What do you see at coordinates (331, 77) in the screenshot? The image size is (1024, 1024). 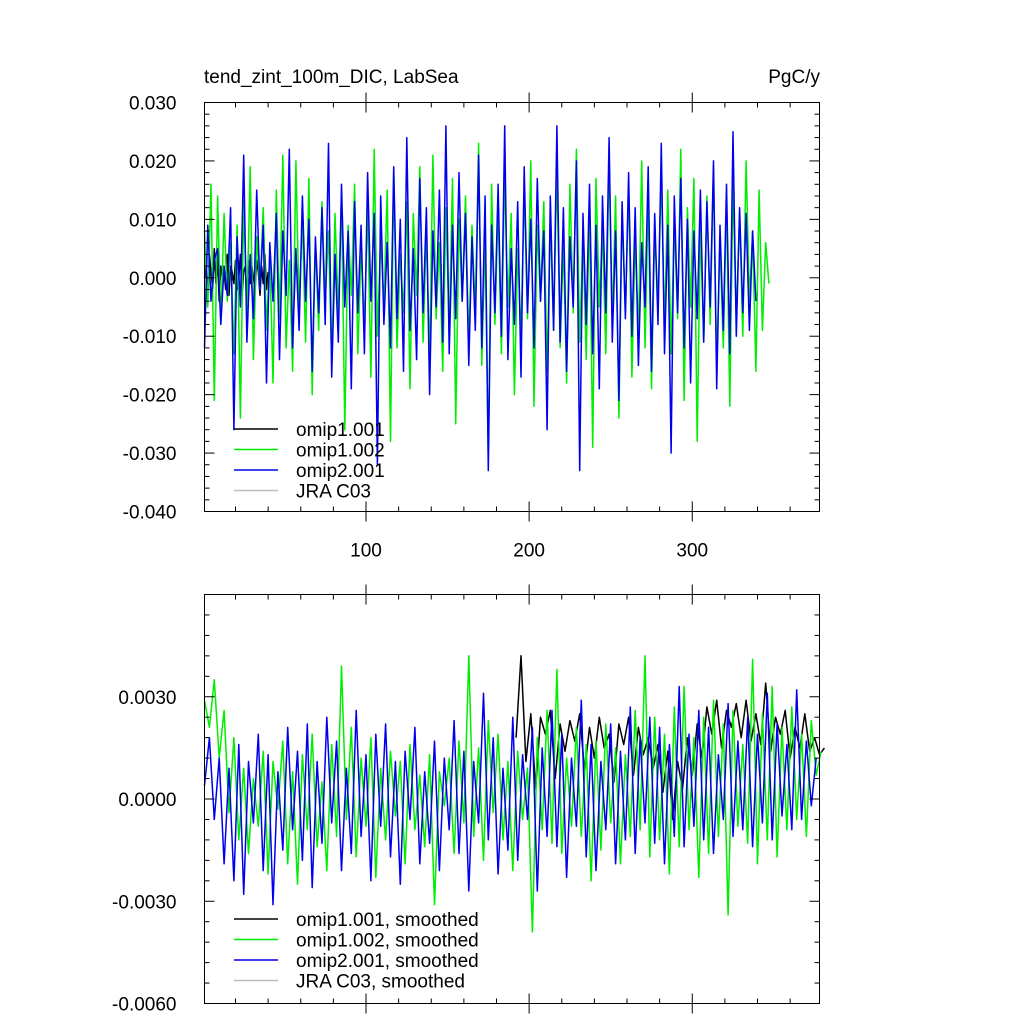 I see `panel-title: tend_zint_100m_DIC, LabSea` at bounding box center [331, 77].